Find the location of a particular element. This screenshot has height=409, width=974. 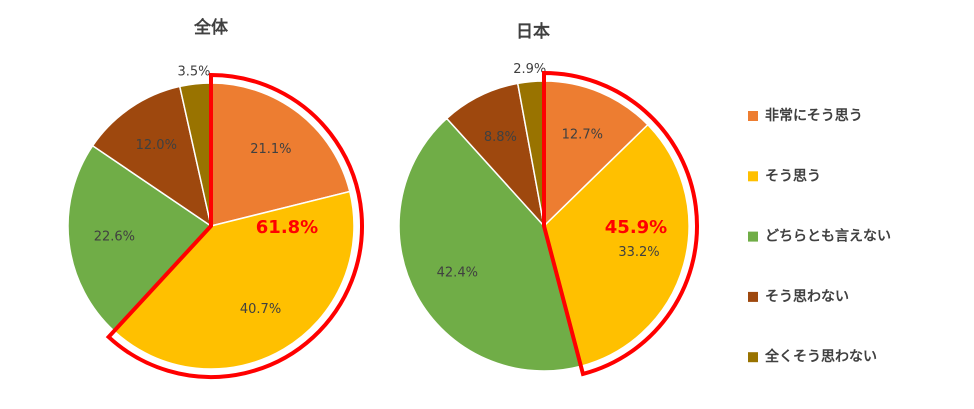

annotation: 61.8% is located at coordinates (287, 227).